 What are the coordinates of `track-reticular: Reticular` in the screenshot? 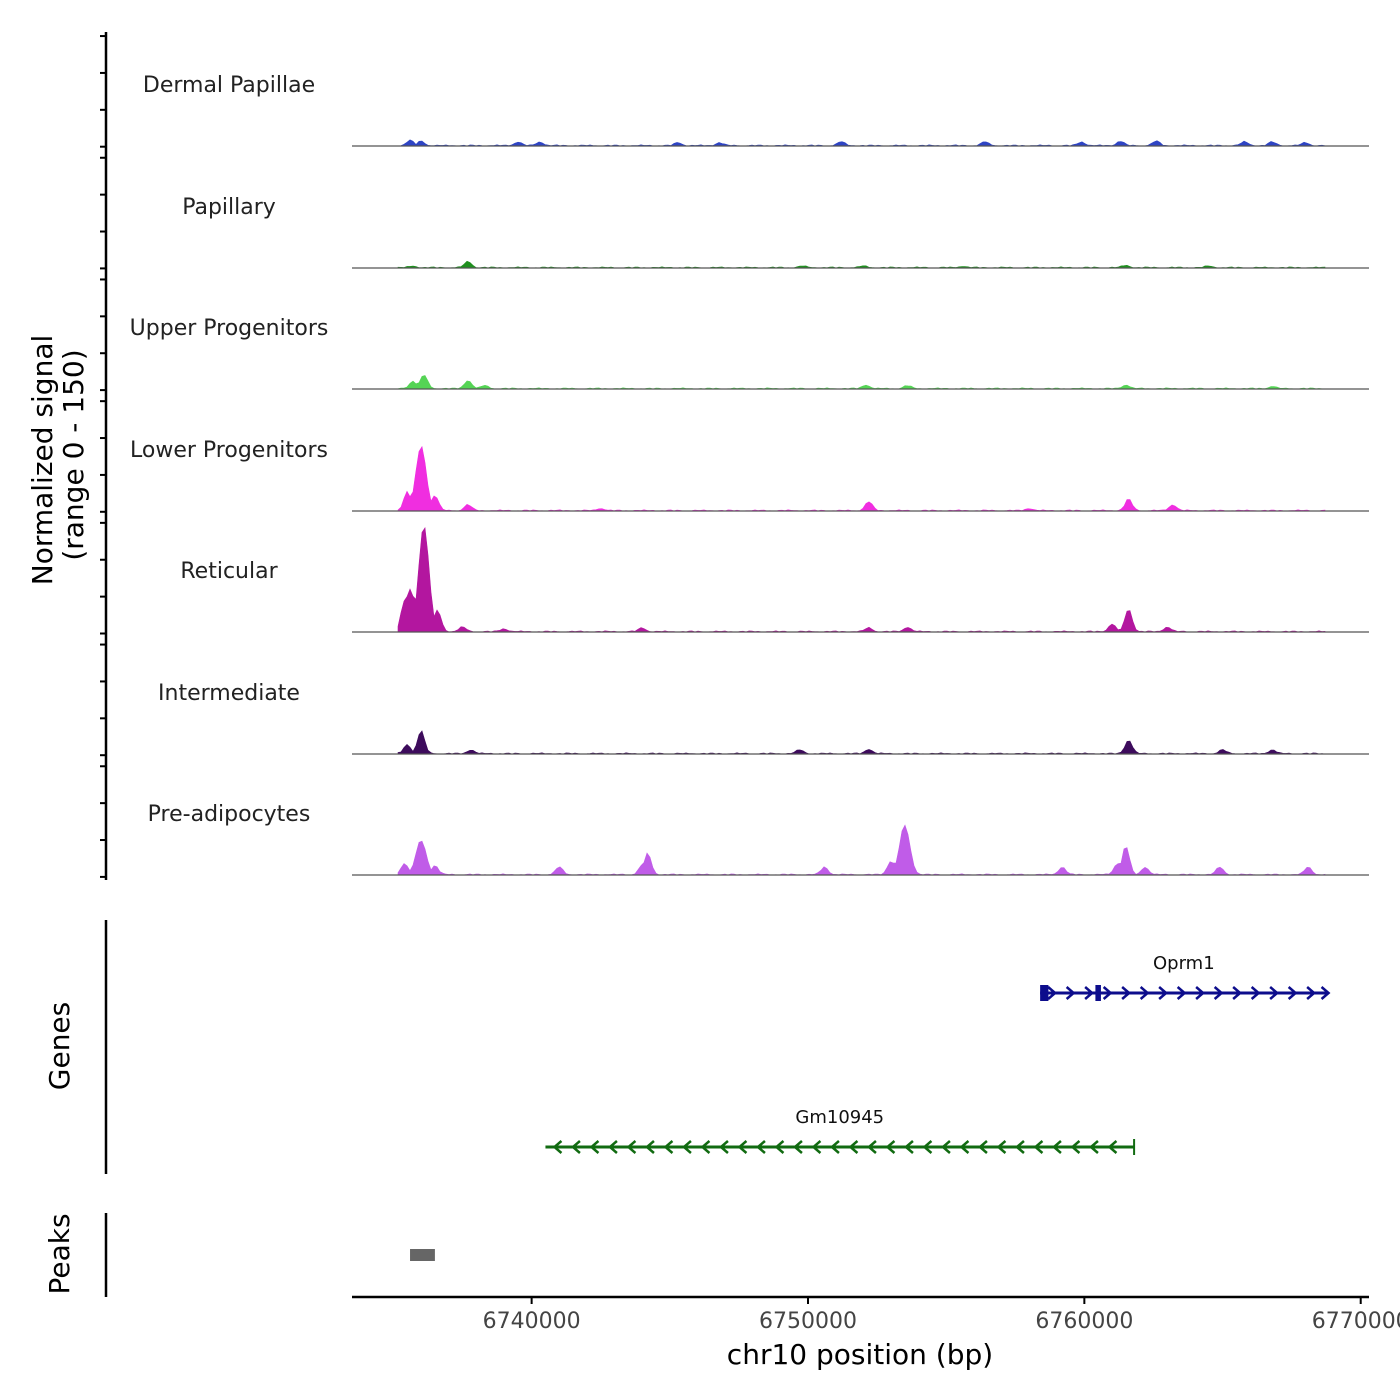 It's located at (774, 580).